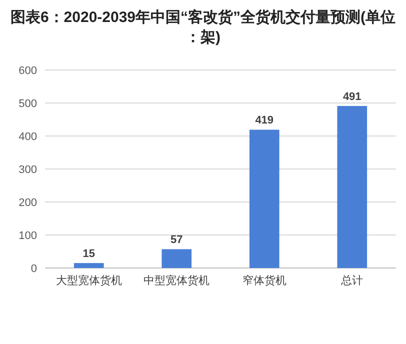 The image size is (406, 344). What do you see at coordinates (264, 120) in the screenshot?
I see `data-label: 419` at bounding box center [264, 120].